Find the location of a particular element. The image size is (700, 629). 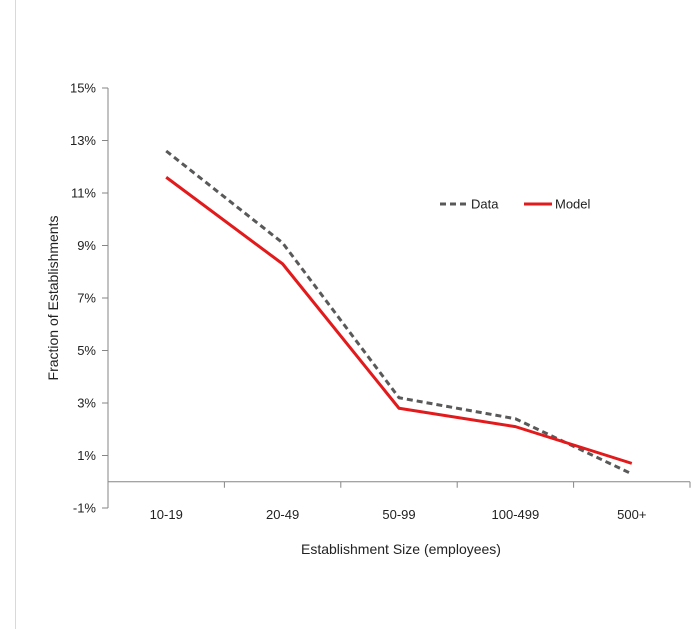

legend-label-data: Data is located at coordinates (485, 204).